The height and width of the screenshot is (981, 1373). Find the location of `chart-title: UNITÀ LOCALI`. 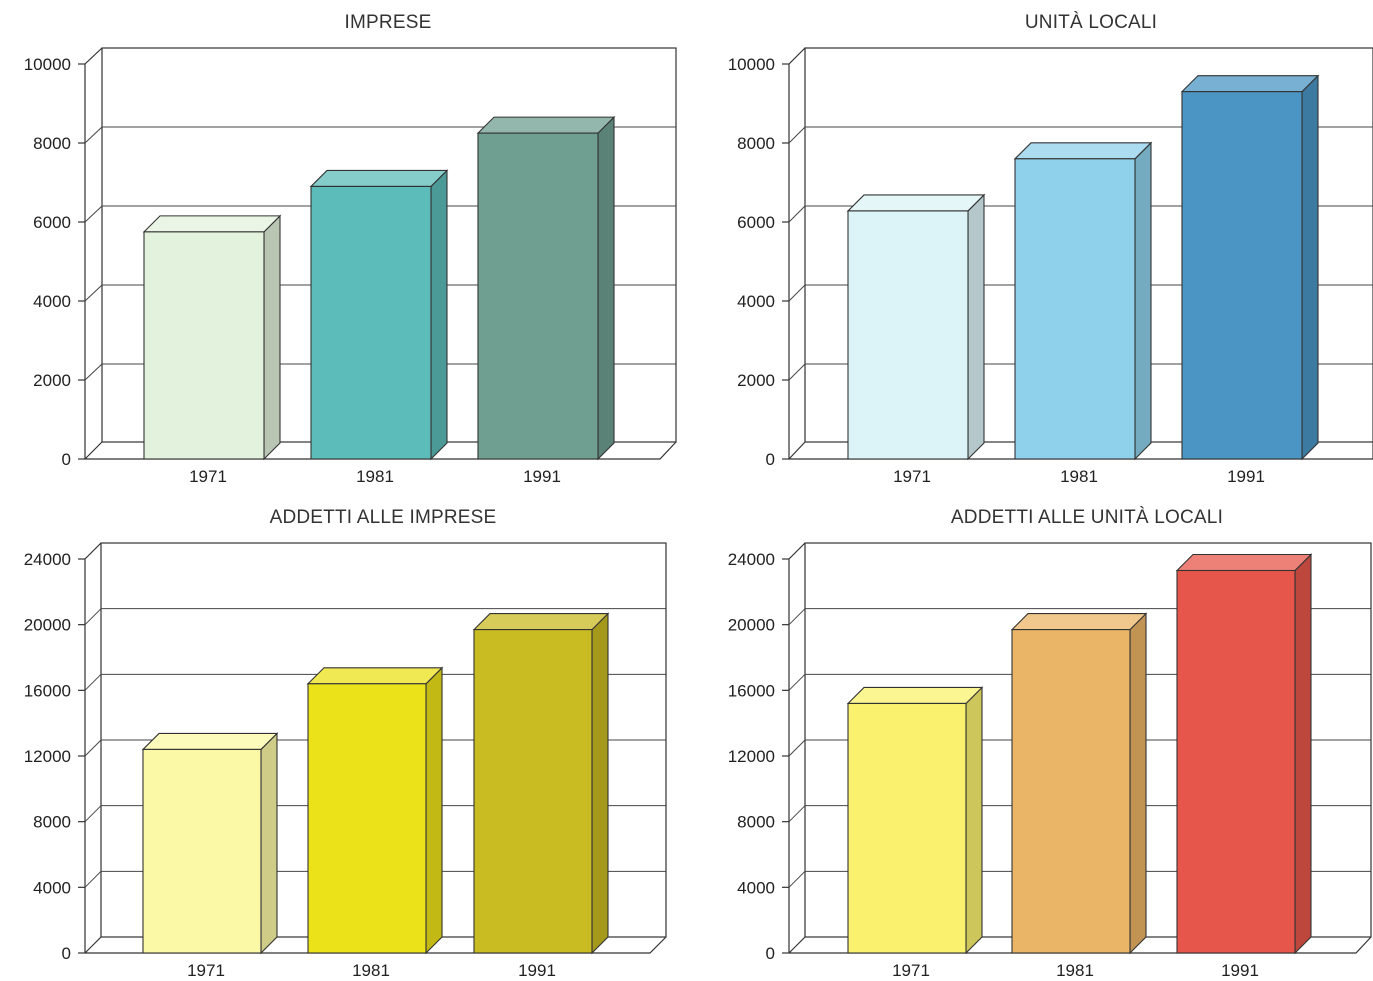

chart-title: UNITÀ LOCALI is located at coordinates (1091, 22).